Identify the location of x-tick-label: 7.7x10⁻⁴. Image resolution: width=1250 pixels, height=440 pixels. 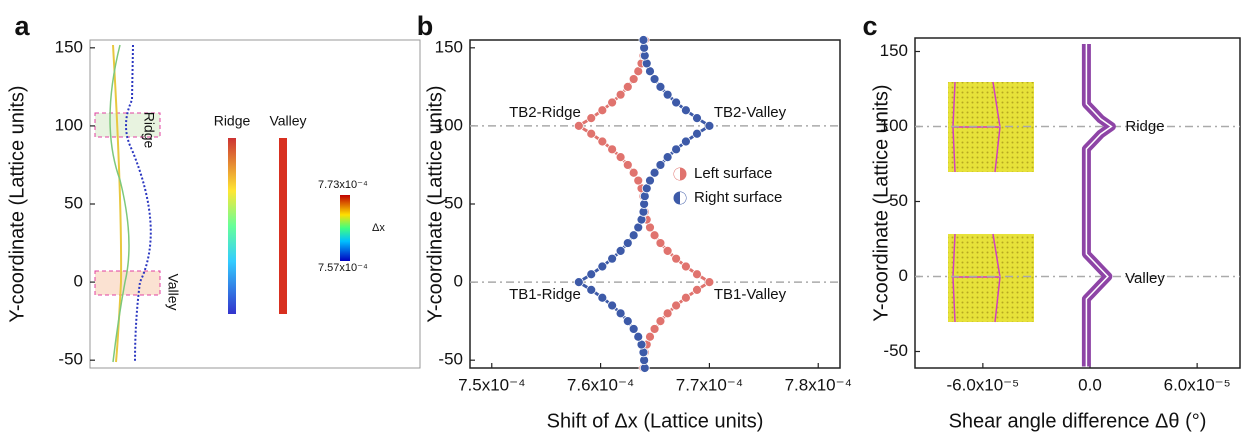
(709, 384).